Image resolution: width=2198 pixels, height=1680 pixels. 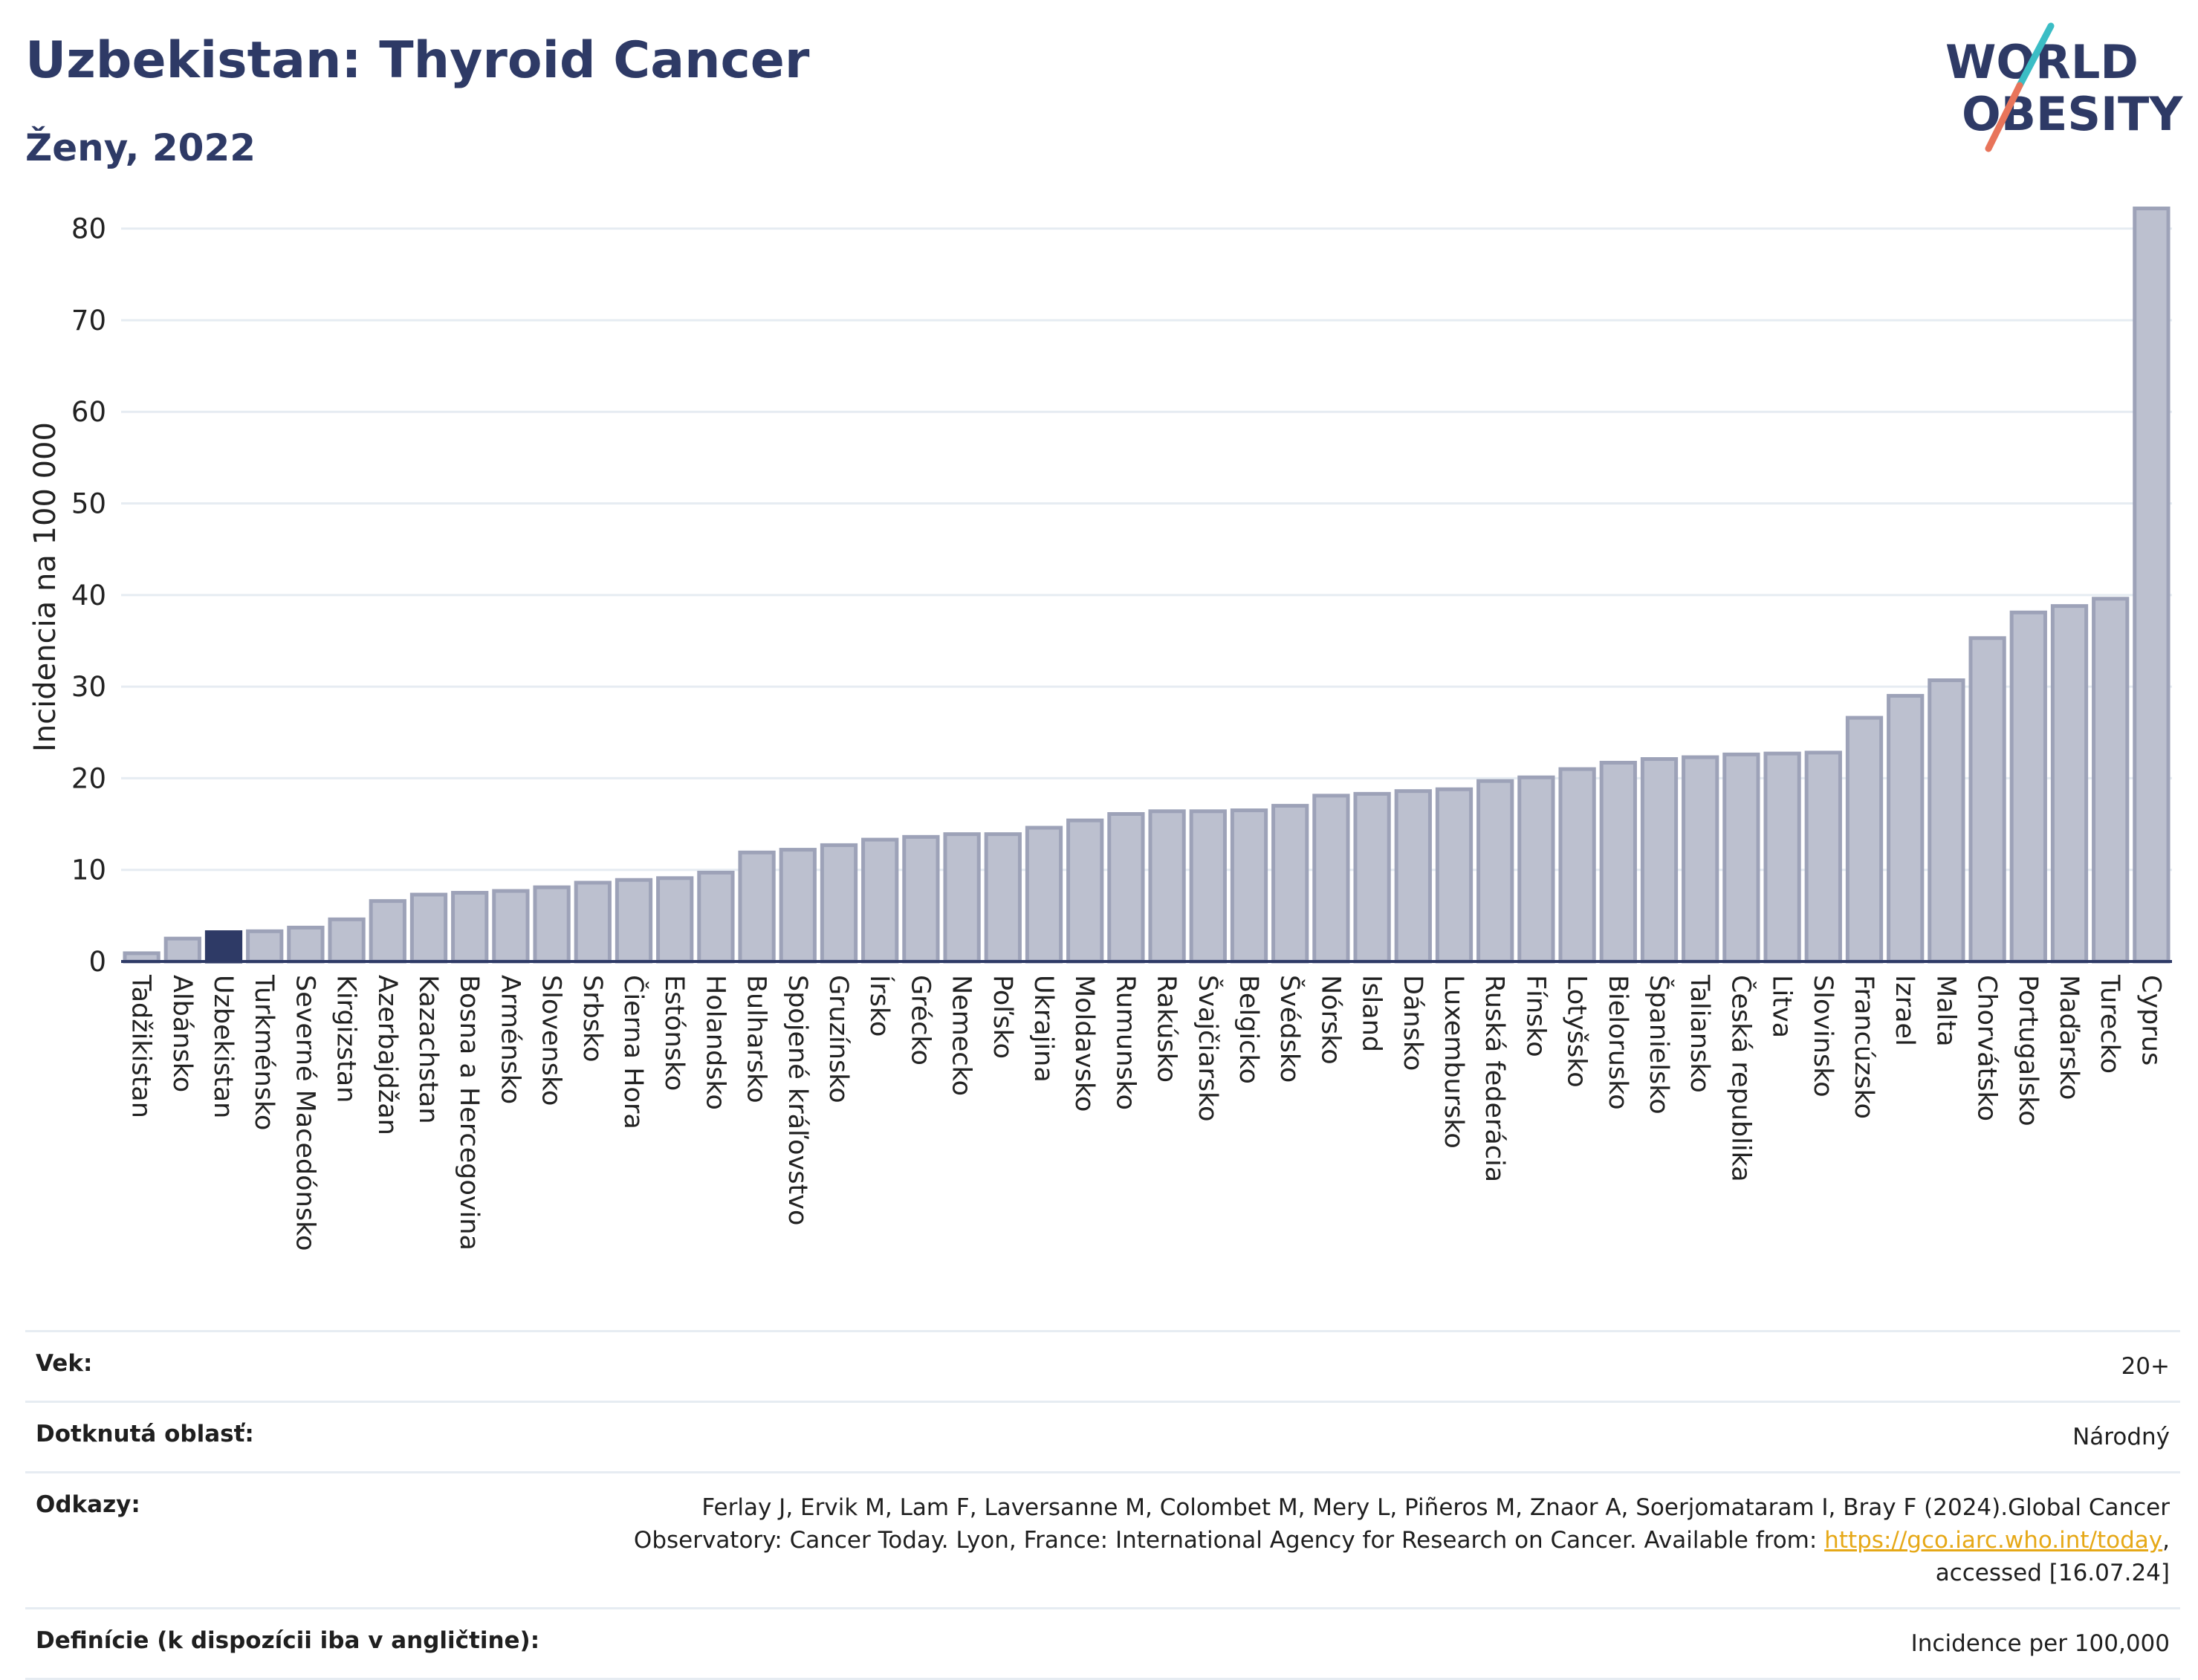 I want to click on x-tick-label: Fínsko, so click(x=1535, y=1016).